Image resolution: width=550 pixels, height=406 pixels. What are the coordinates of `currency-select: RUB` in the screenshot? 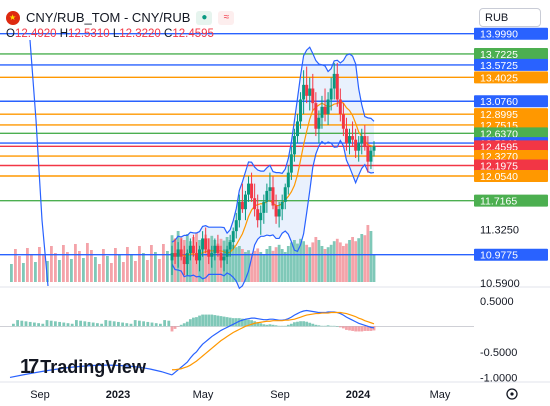 It's located at (510, 17).